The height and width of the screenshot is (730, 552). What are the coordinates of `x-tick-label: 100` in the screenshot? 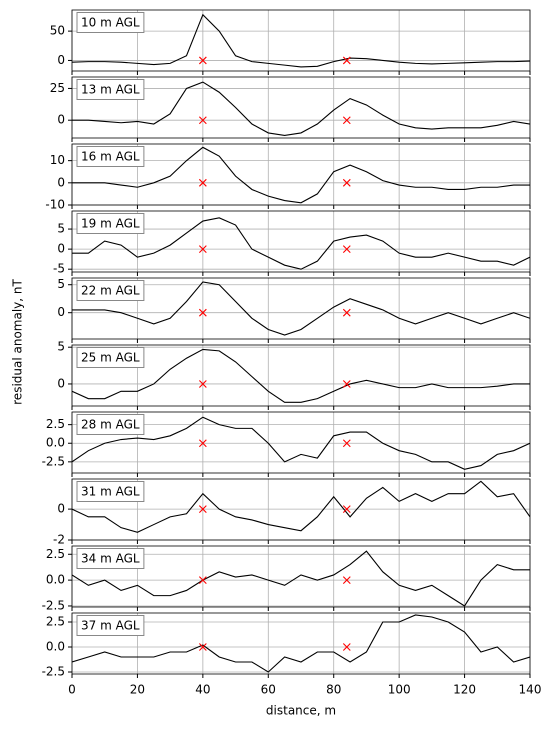 It's located at (399, 690).